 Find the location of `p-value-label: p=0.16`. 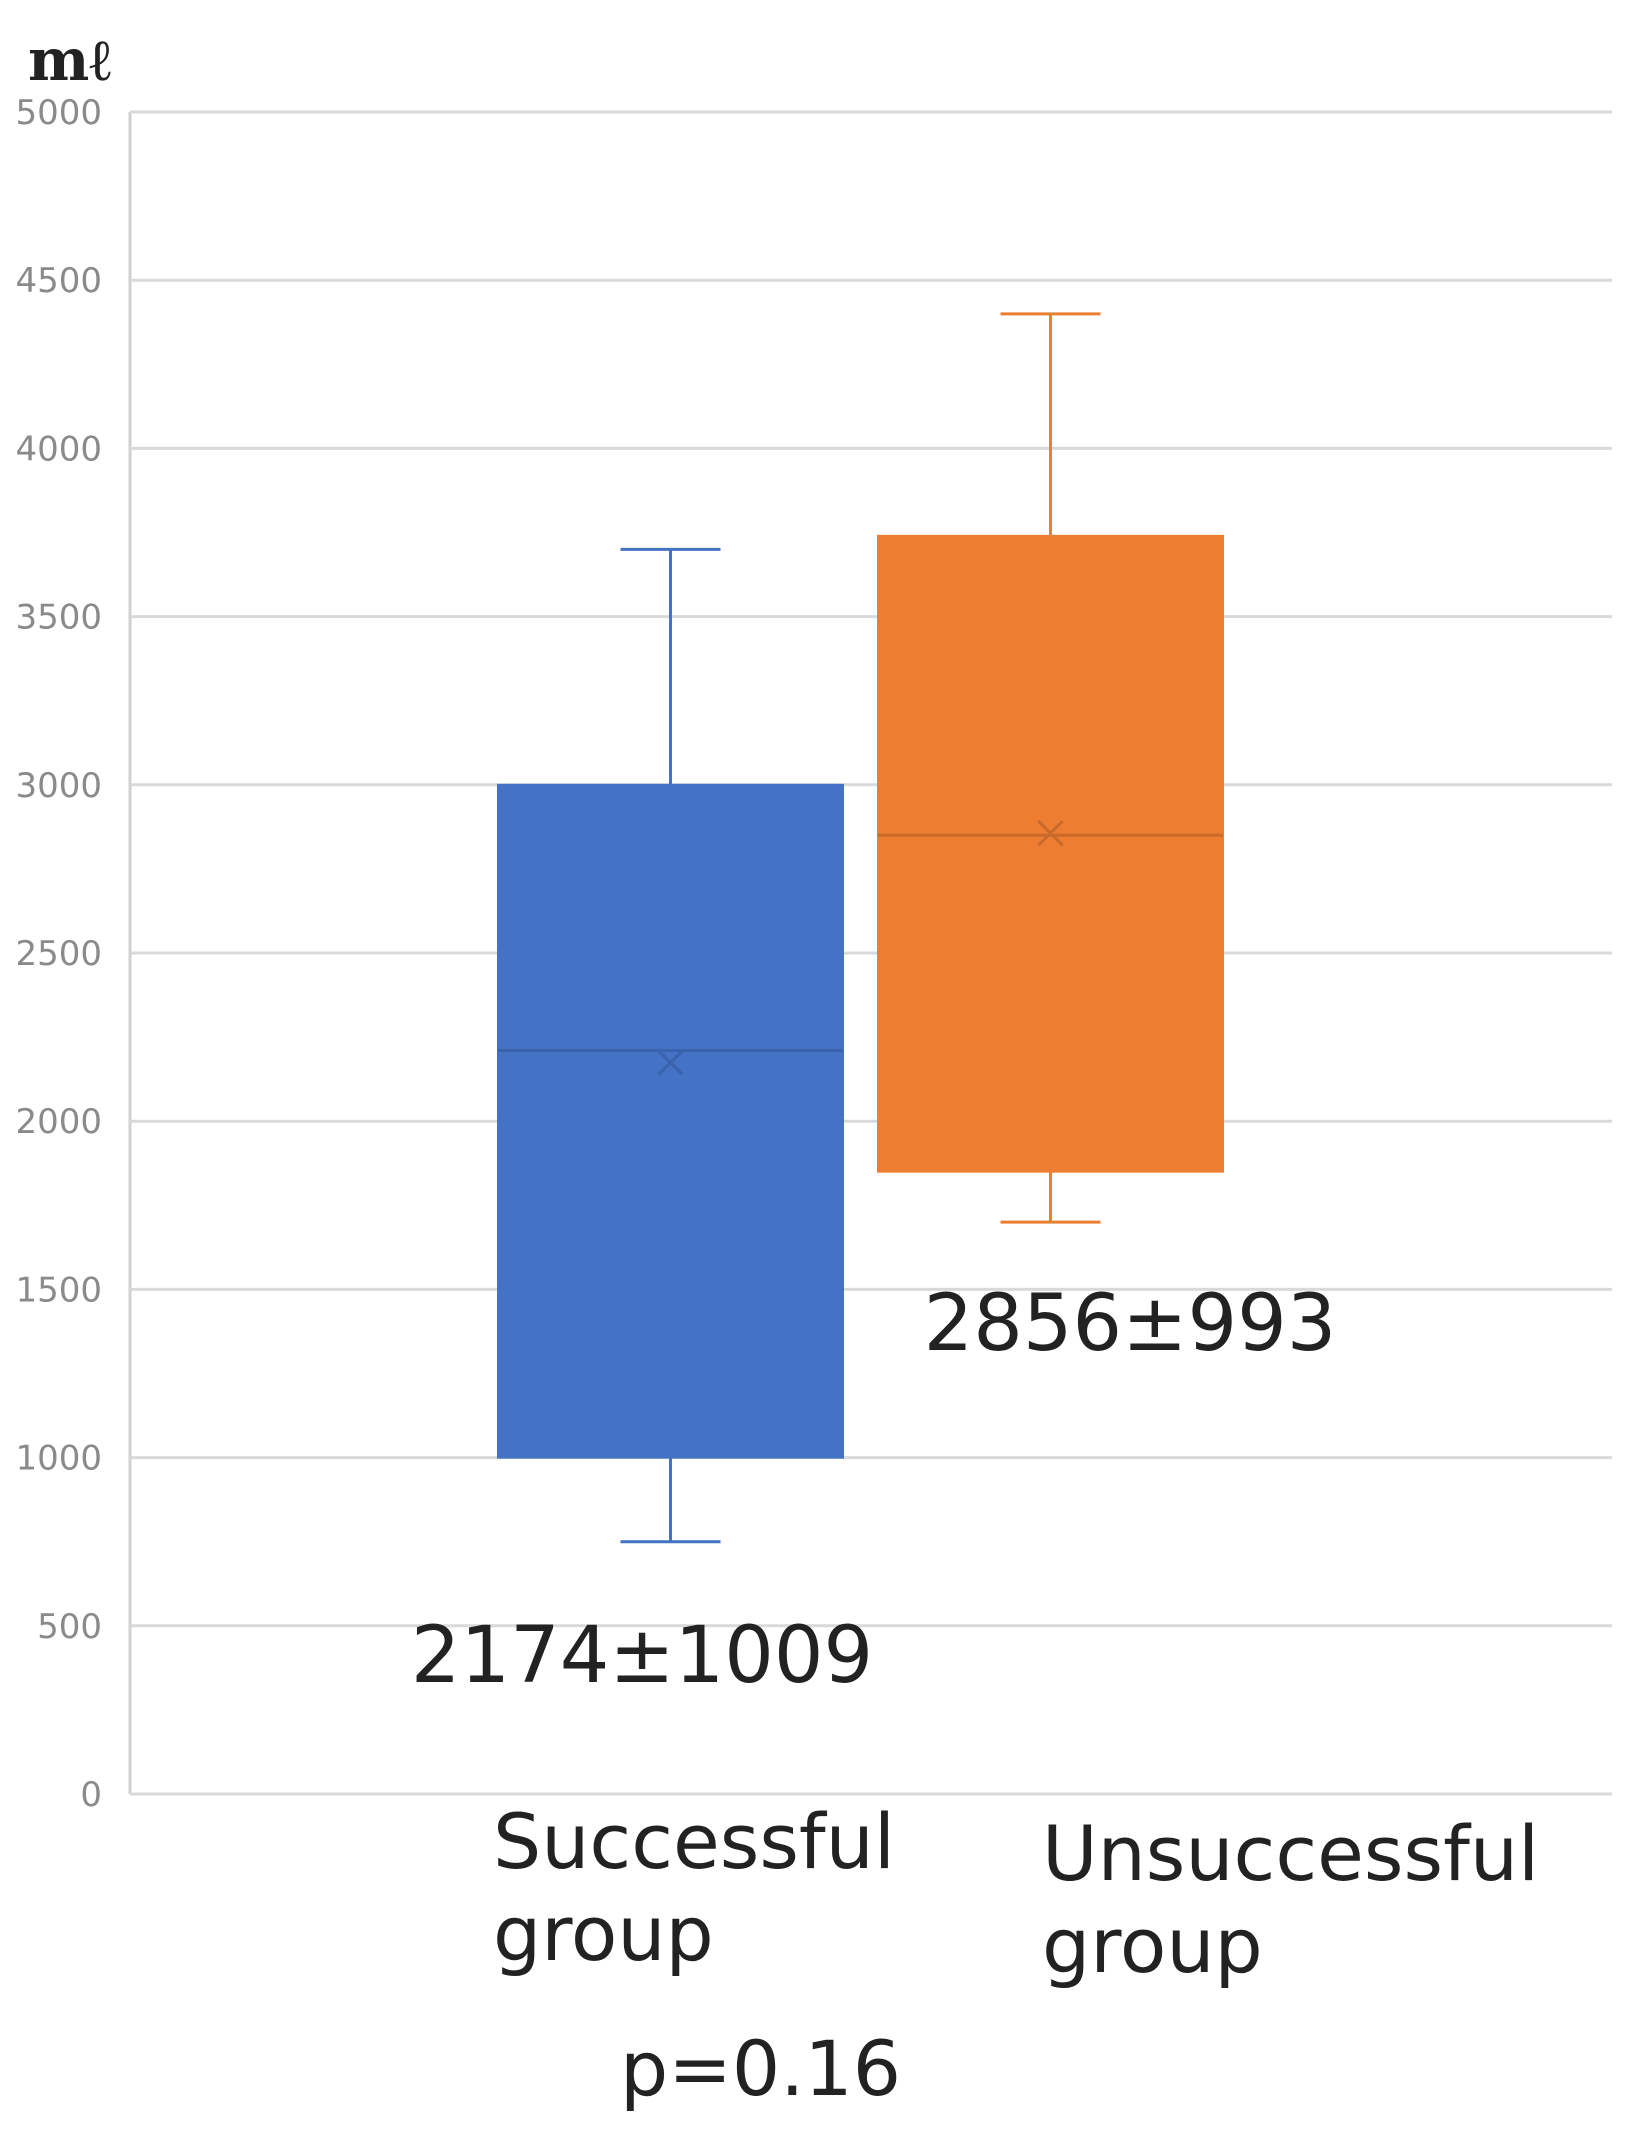

p-value-label: p=0.16 is located at coordinates (760, 2068).